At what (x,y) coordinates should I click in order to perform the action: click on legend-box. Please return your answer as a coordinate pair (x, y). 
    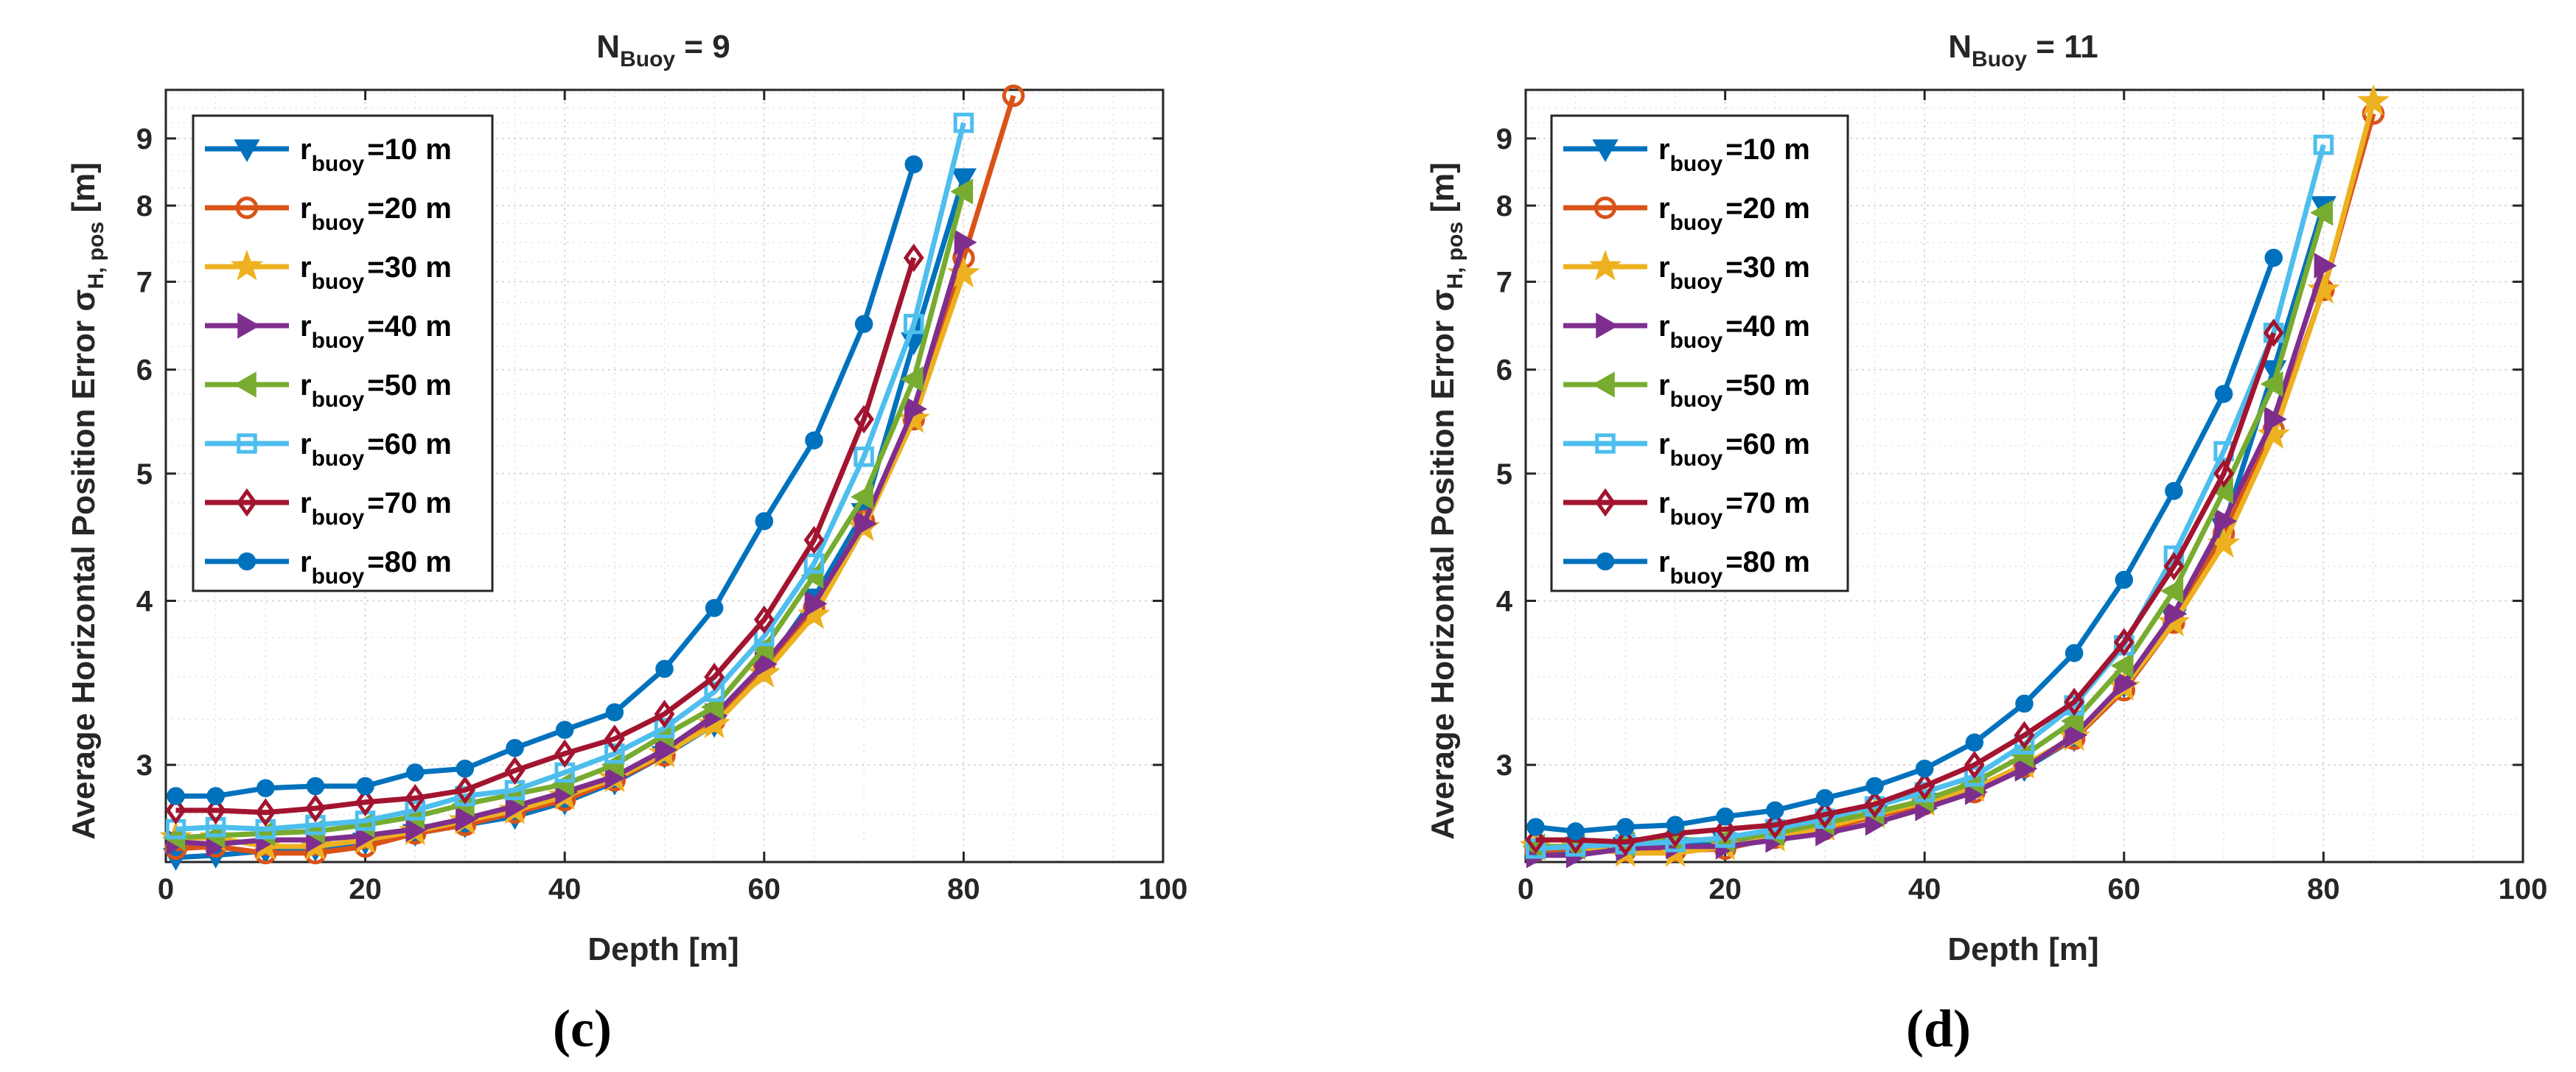
    Looking at the image, I should click on (1699, 353).